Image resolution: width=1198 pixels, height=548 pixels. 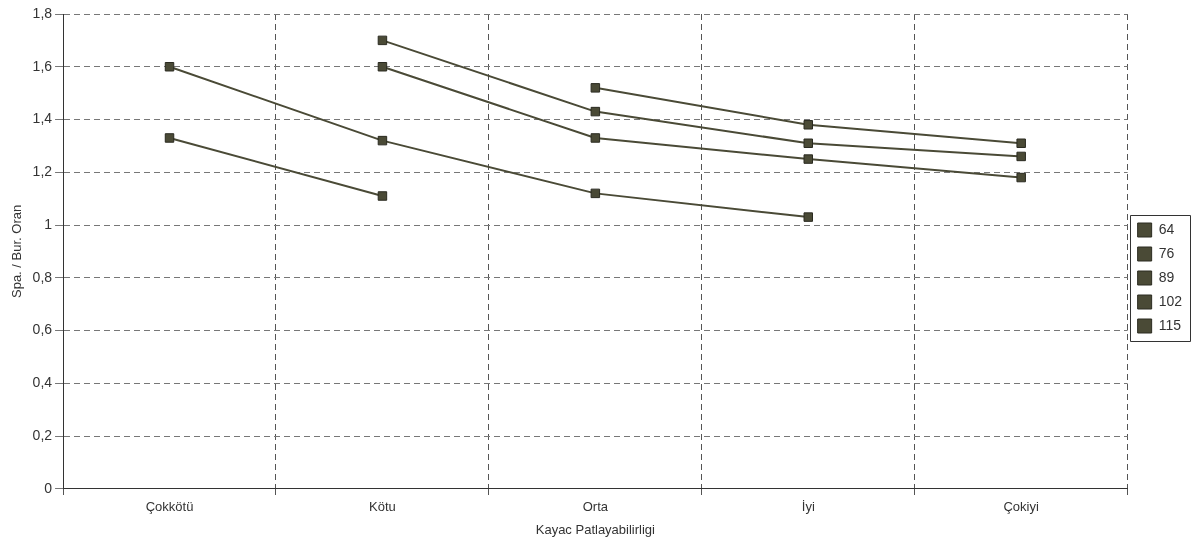 What do you see at coordinates (1166, 276) in the screenshot?
I see `legend-label: 89` at bounding box center [1166, 276].